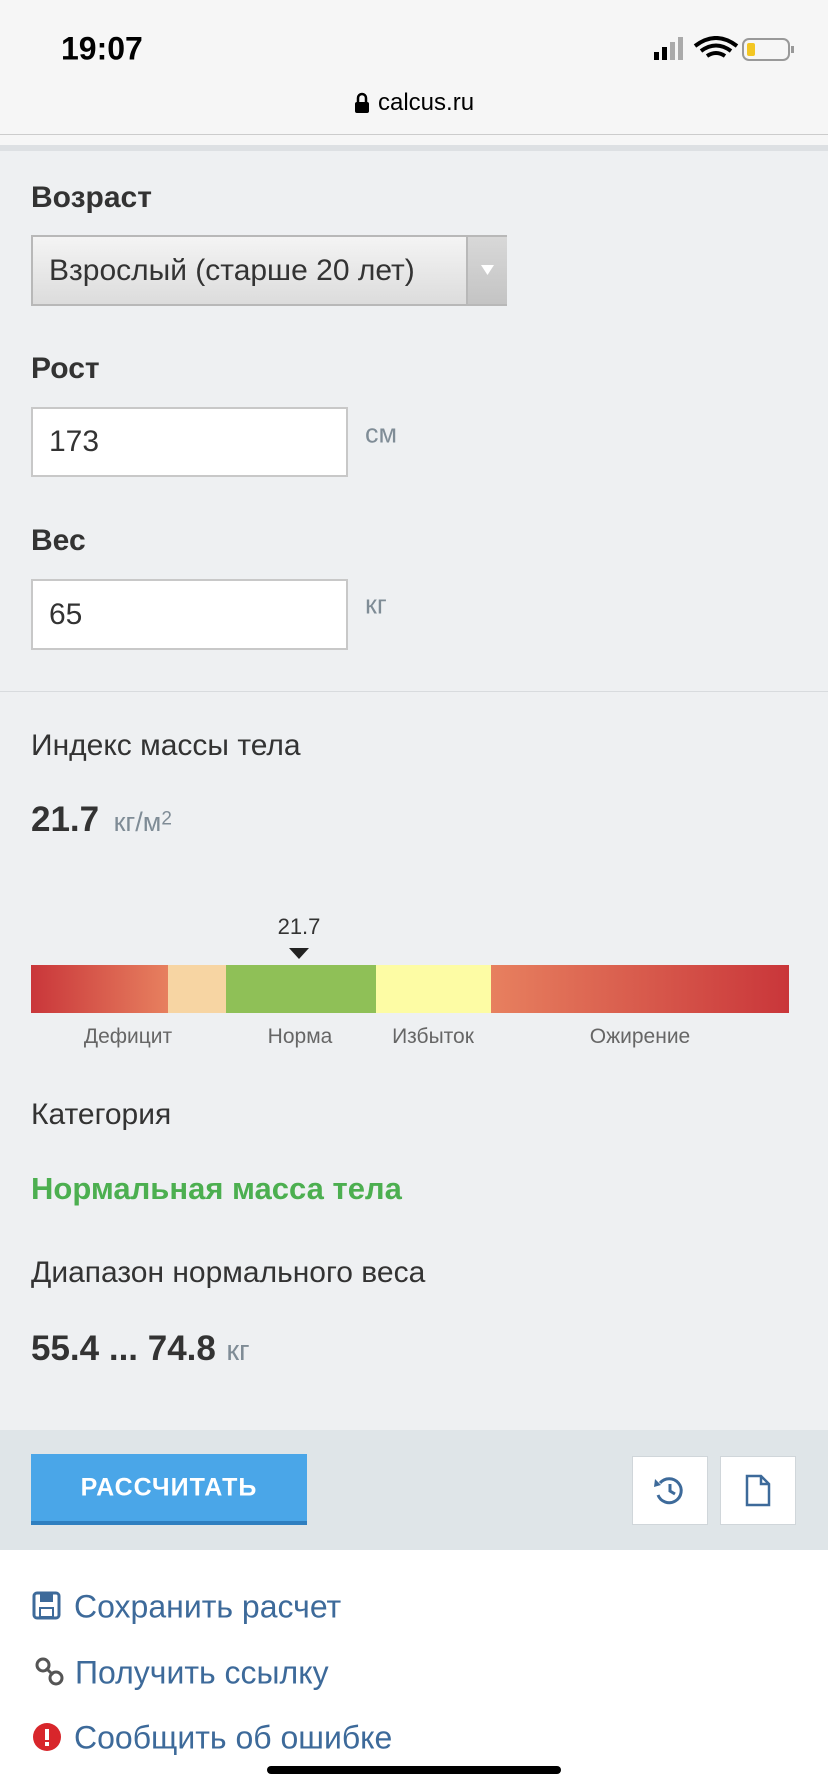 This screenshot has width=828, height=1792. I want to click on age-select: Взрослый (старше 20 лет), so click(269, 270).